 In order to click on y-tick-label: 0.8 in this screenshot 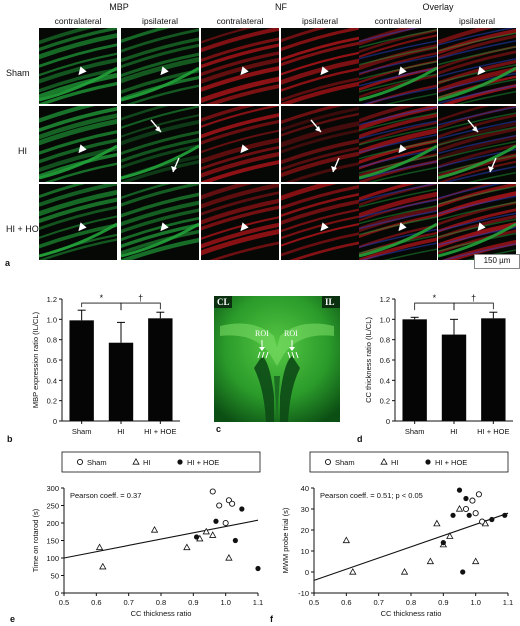, I will do `click(52, 340)`.